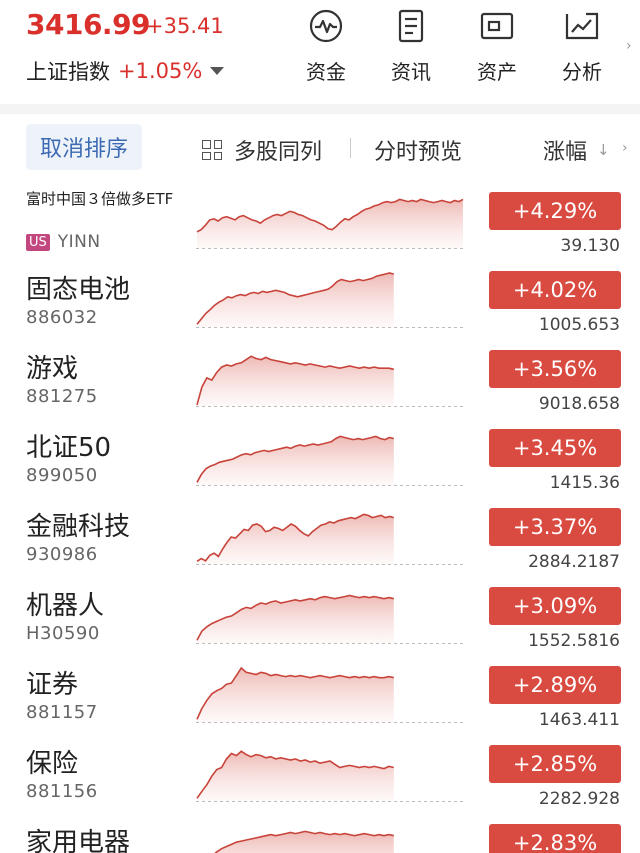 The image size is (640, 853). Describe the element at coordinates (78, 290) in the screenshot. I see `row-name: 固态电池` at that location.